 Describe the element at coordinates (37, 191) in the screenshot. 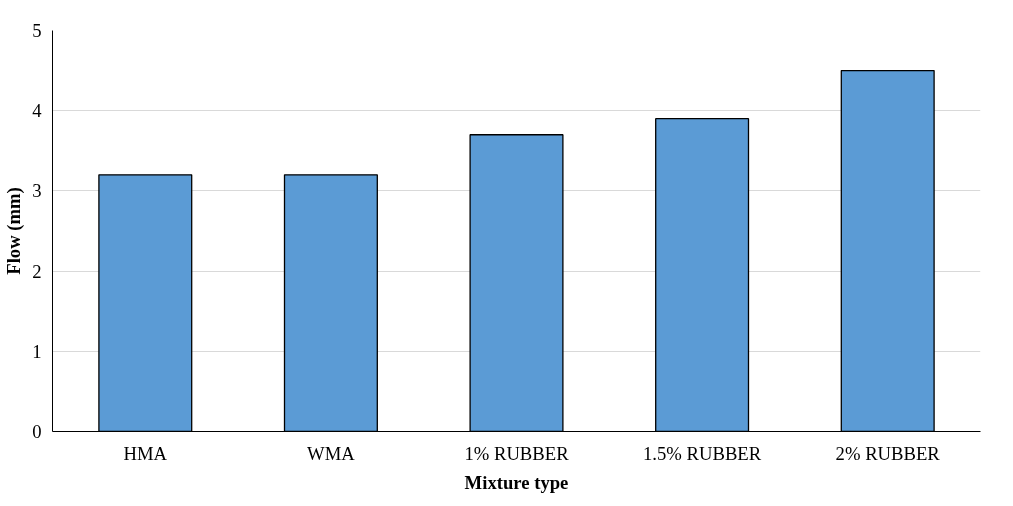

I see `y-tick-label: 3` at that location.